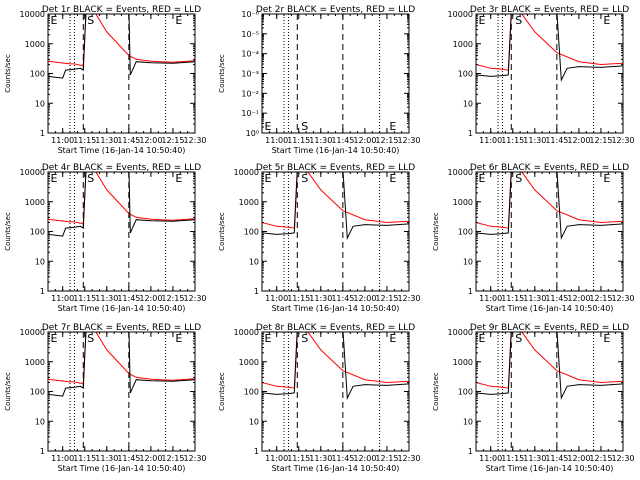  I want to click on y-tick-label: 10⁻⁴, so click(250, 54).